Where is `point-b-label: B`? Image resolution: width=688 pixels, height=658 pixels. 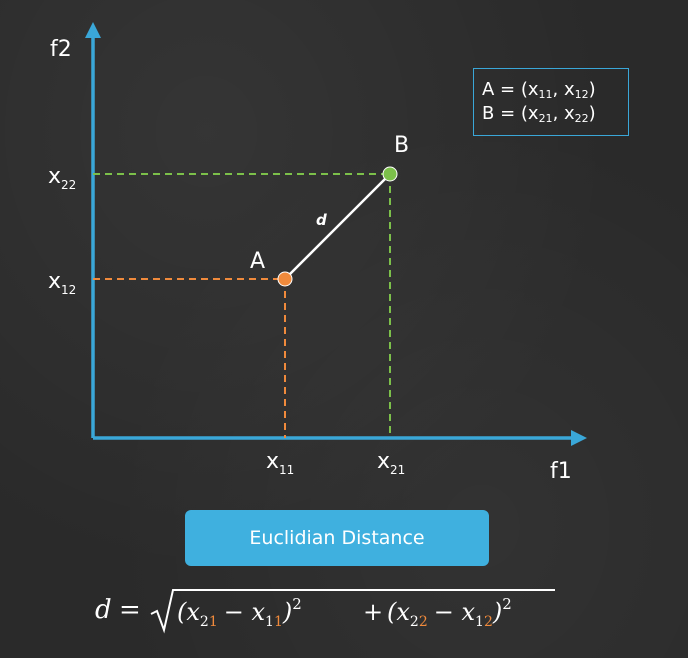
point-b-label: B is located at coordinates (401, 145).